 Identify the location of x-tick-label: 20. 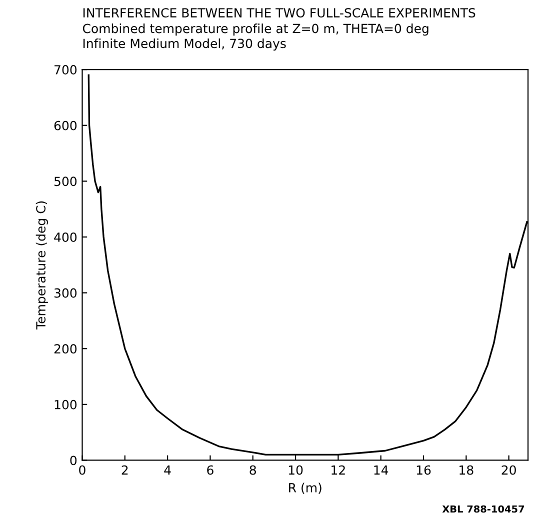
(509, 470).